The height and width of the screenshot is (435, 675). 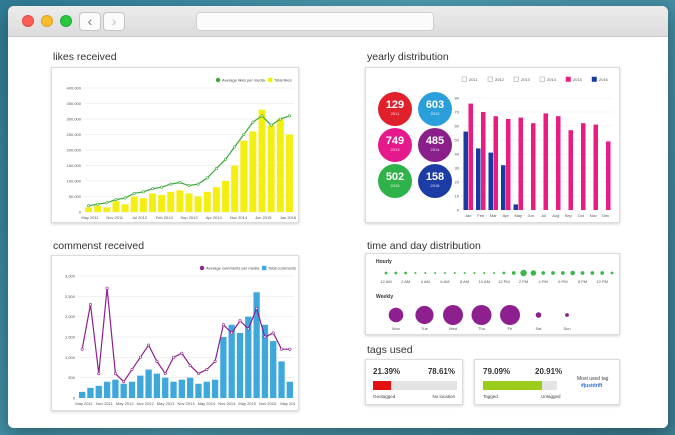 I want to click on month-label: Nov, so click(x=593, y=215).